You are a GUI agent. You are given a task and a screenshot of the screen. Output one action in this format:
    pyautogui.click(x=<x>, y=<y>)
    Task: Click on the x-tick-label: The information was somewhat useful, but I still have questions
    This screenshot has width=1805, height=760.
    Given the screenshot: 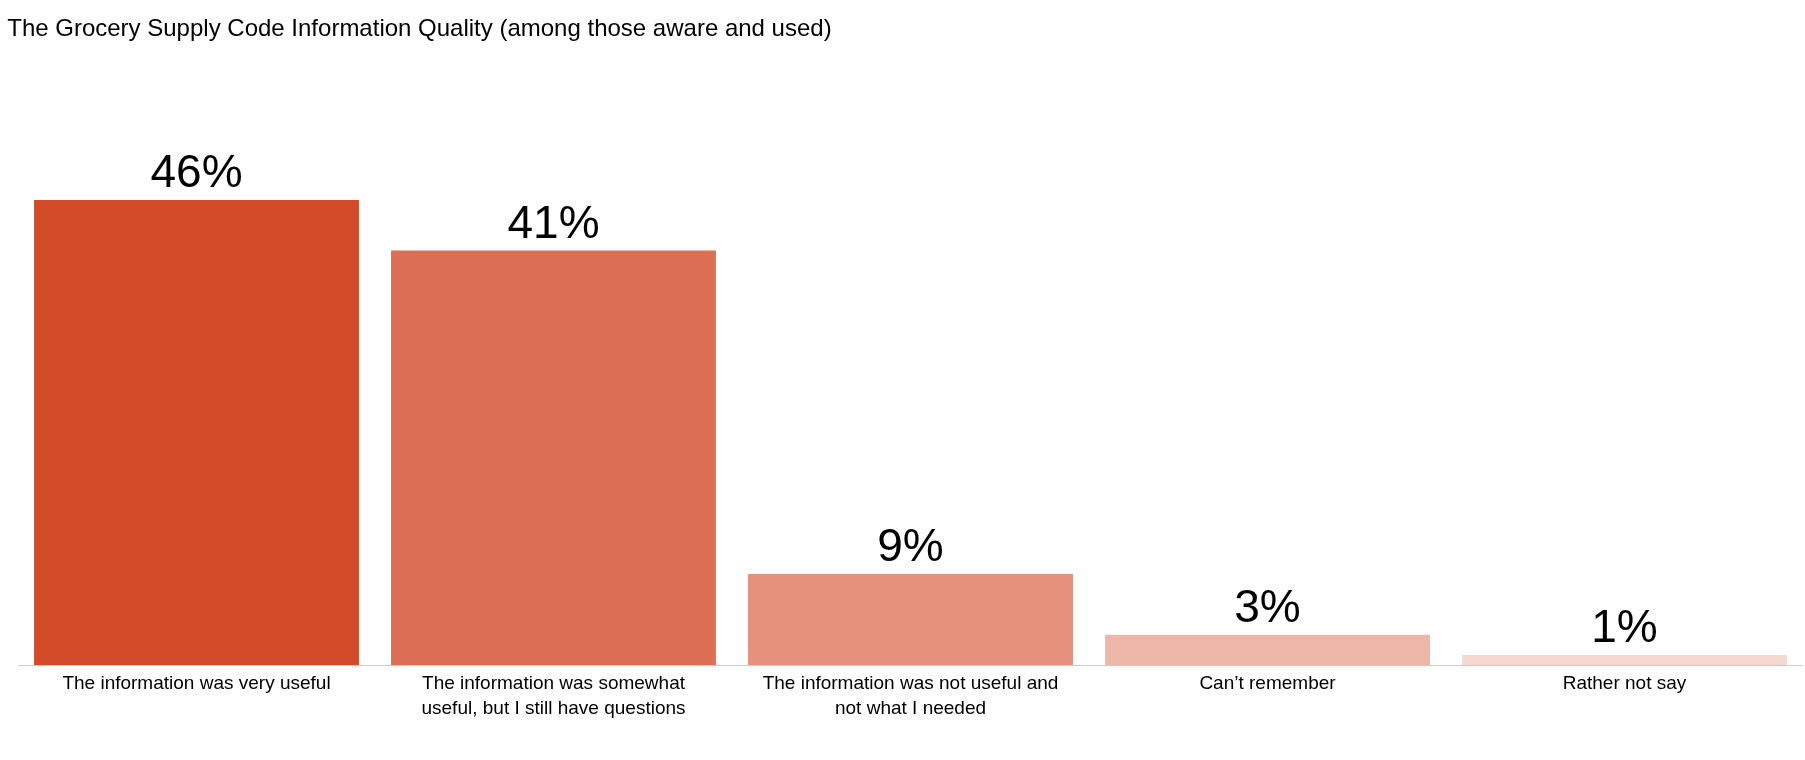 What is the action you would take?
    pyautogui.click(x=553, y=694)
    